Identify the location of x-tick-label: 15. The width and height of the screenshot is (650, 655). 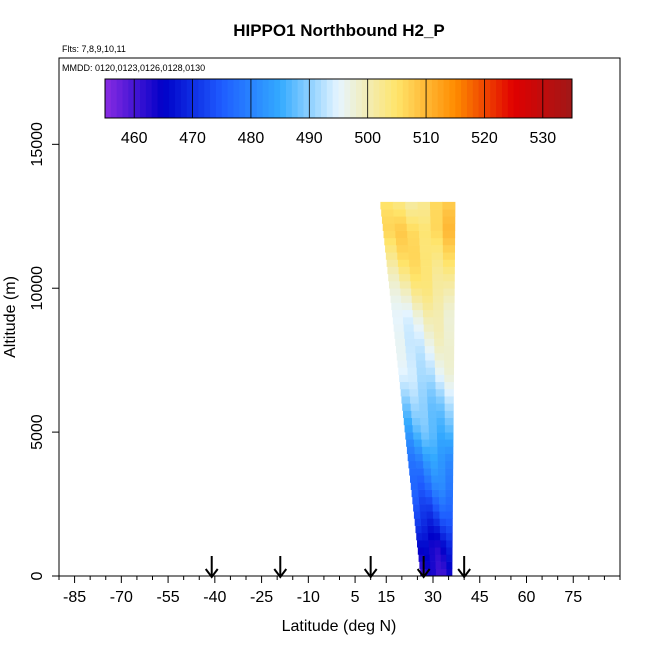
(386, 597).